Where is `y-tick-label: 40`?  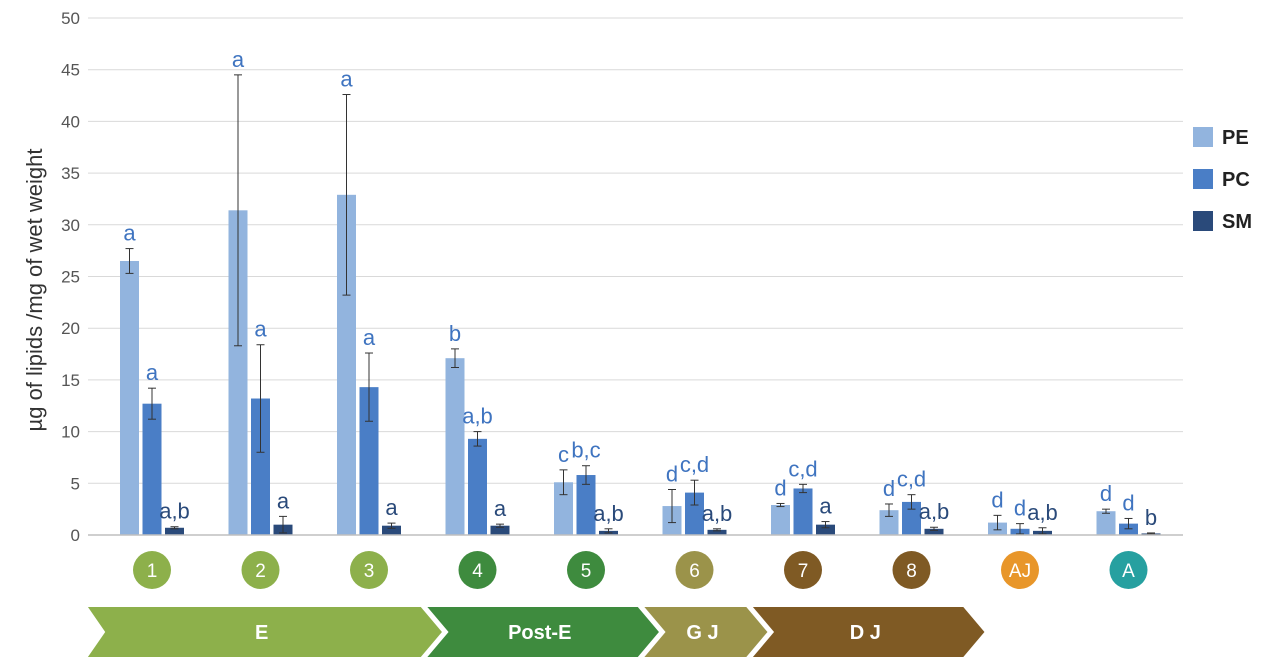 y-tick-label: 40 is located at coordinates (70, 121).